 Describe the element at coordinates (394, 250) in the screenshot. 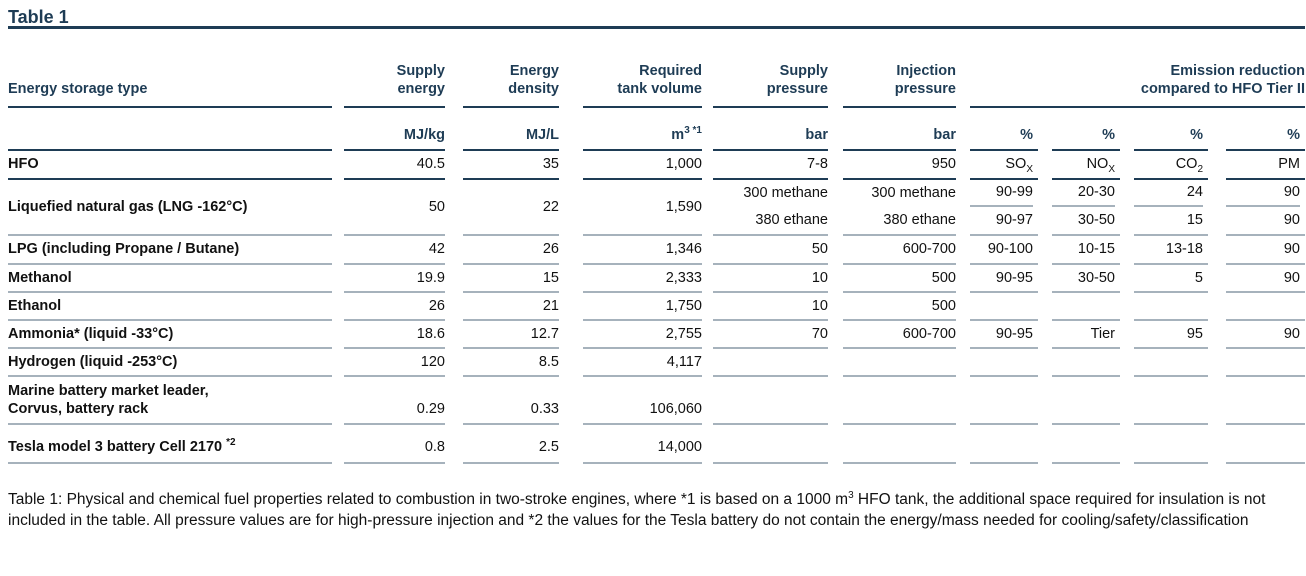

I see `cell-supply-energy: 42` at that location.